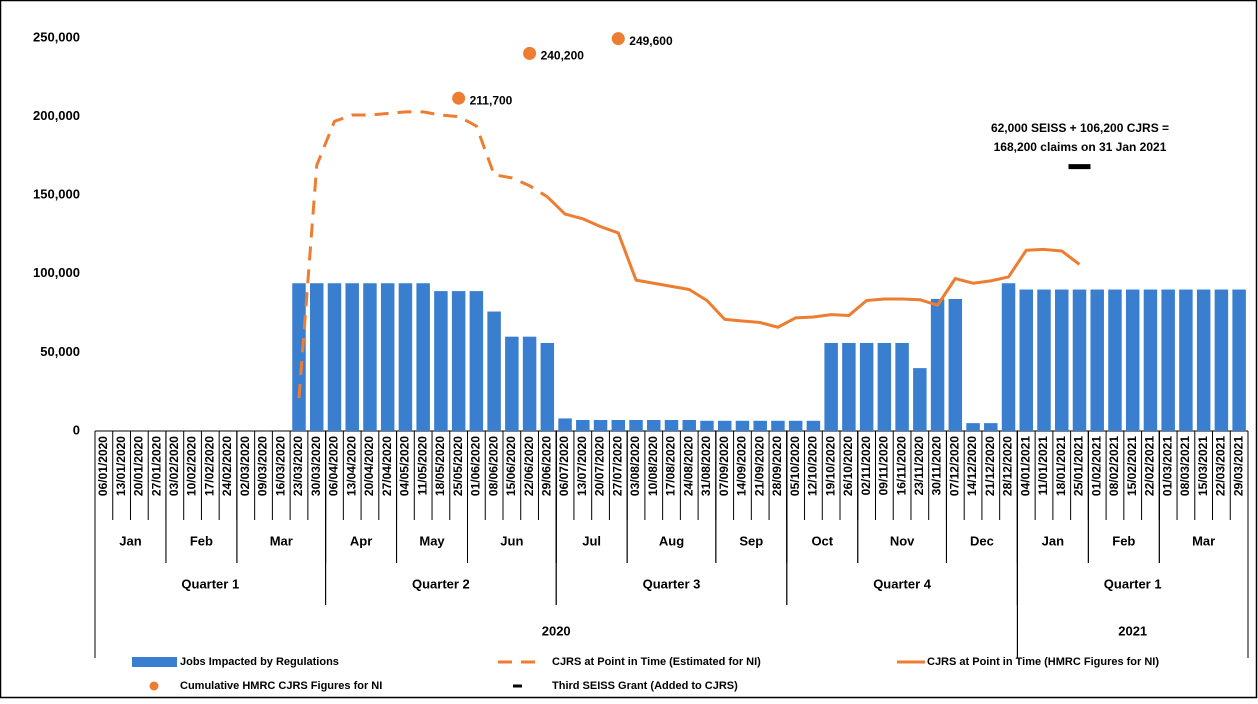 The height and width of the screenshot is (704, 1258). What do you see at coordinates (511, 540) in the screenshot?
I see `month-label: Jun` at bounding box center [511, 540].